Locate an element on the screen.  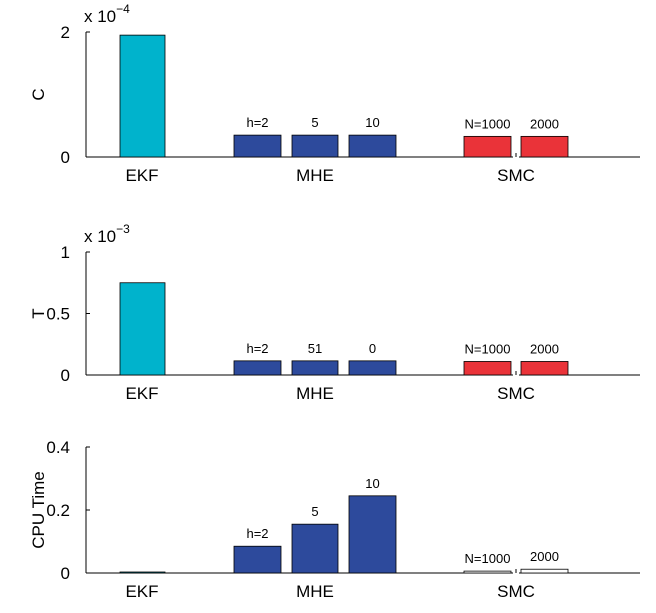
axis-scale-label: x 10−4 is located at coordinates (107, 14).